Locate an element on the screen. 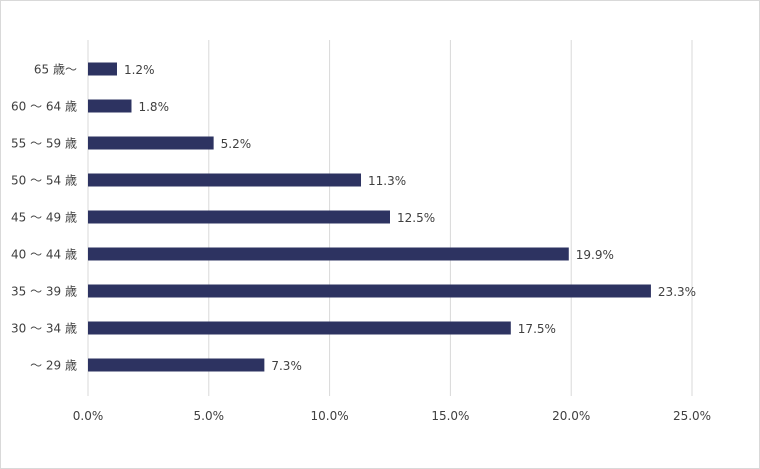 This screenshot has height=469, width=760. category-label: 30 〜 34 歳 is located at coordinates (44, 329).